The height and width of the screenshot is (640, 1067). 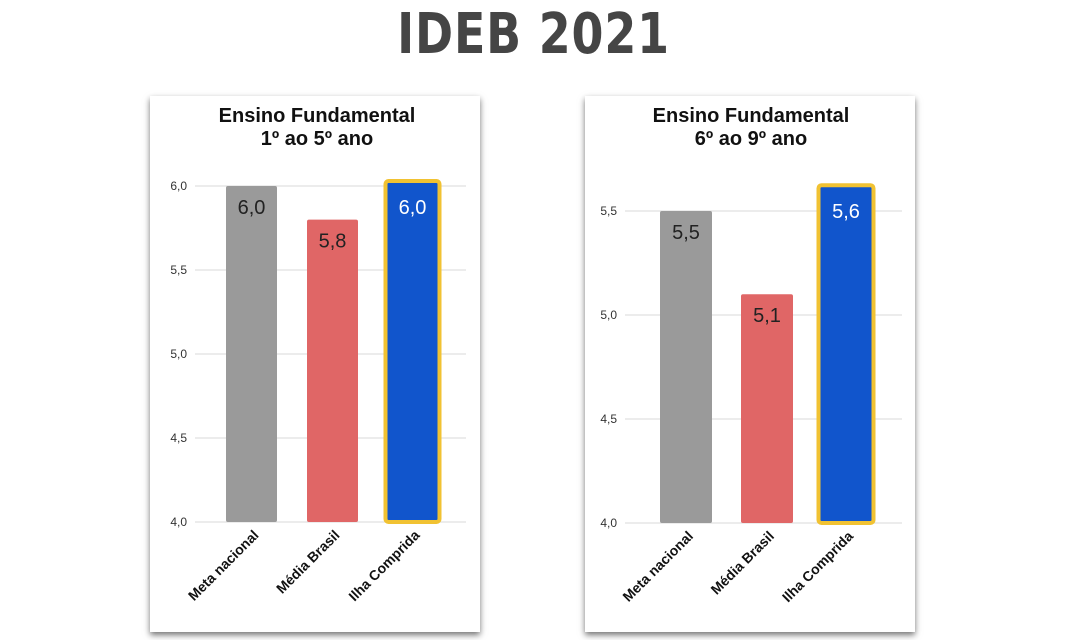 What do you see at coordinates (686, 233) in the screenshot?
I see `data-label: 5,5` at bounding box center [686, 233].